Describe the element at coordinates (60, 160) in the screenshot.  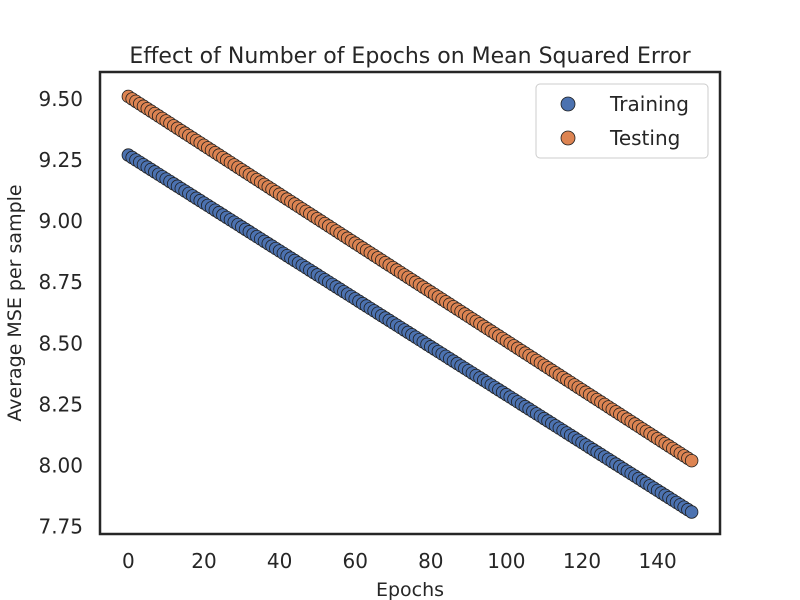
I see `y-tick-label: 9.25` at that location.